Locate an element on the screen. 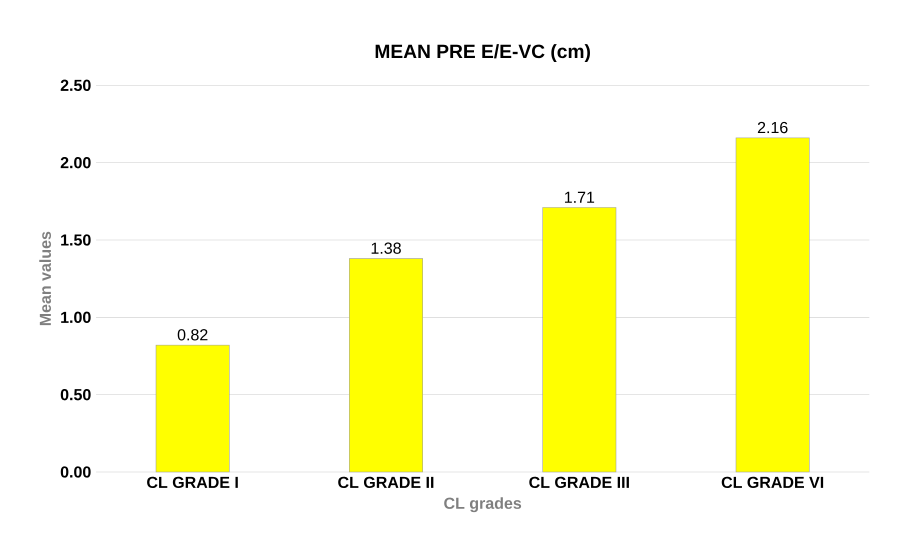 Image resolution: width=904 pixels, height=555 pixels. y-tick-label: 0.00 is located at coordinates (75, 472).